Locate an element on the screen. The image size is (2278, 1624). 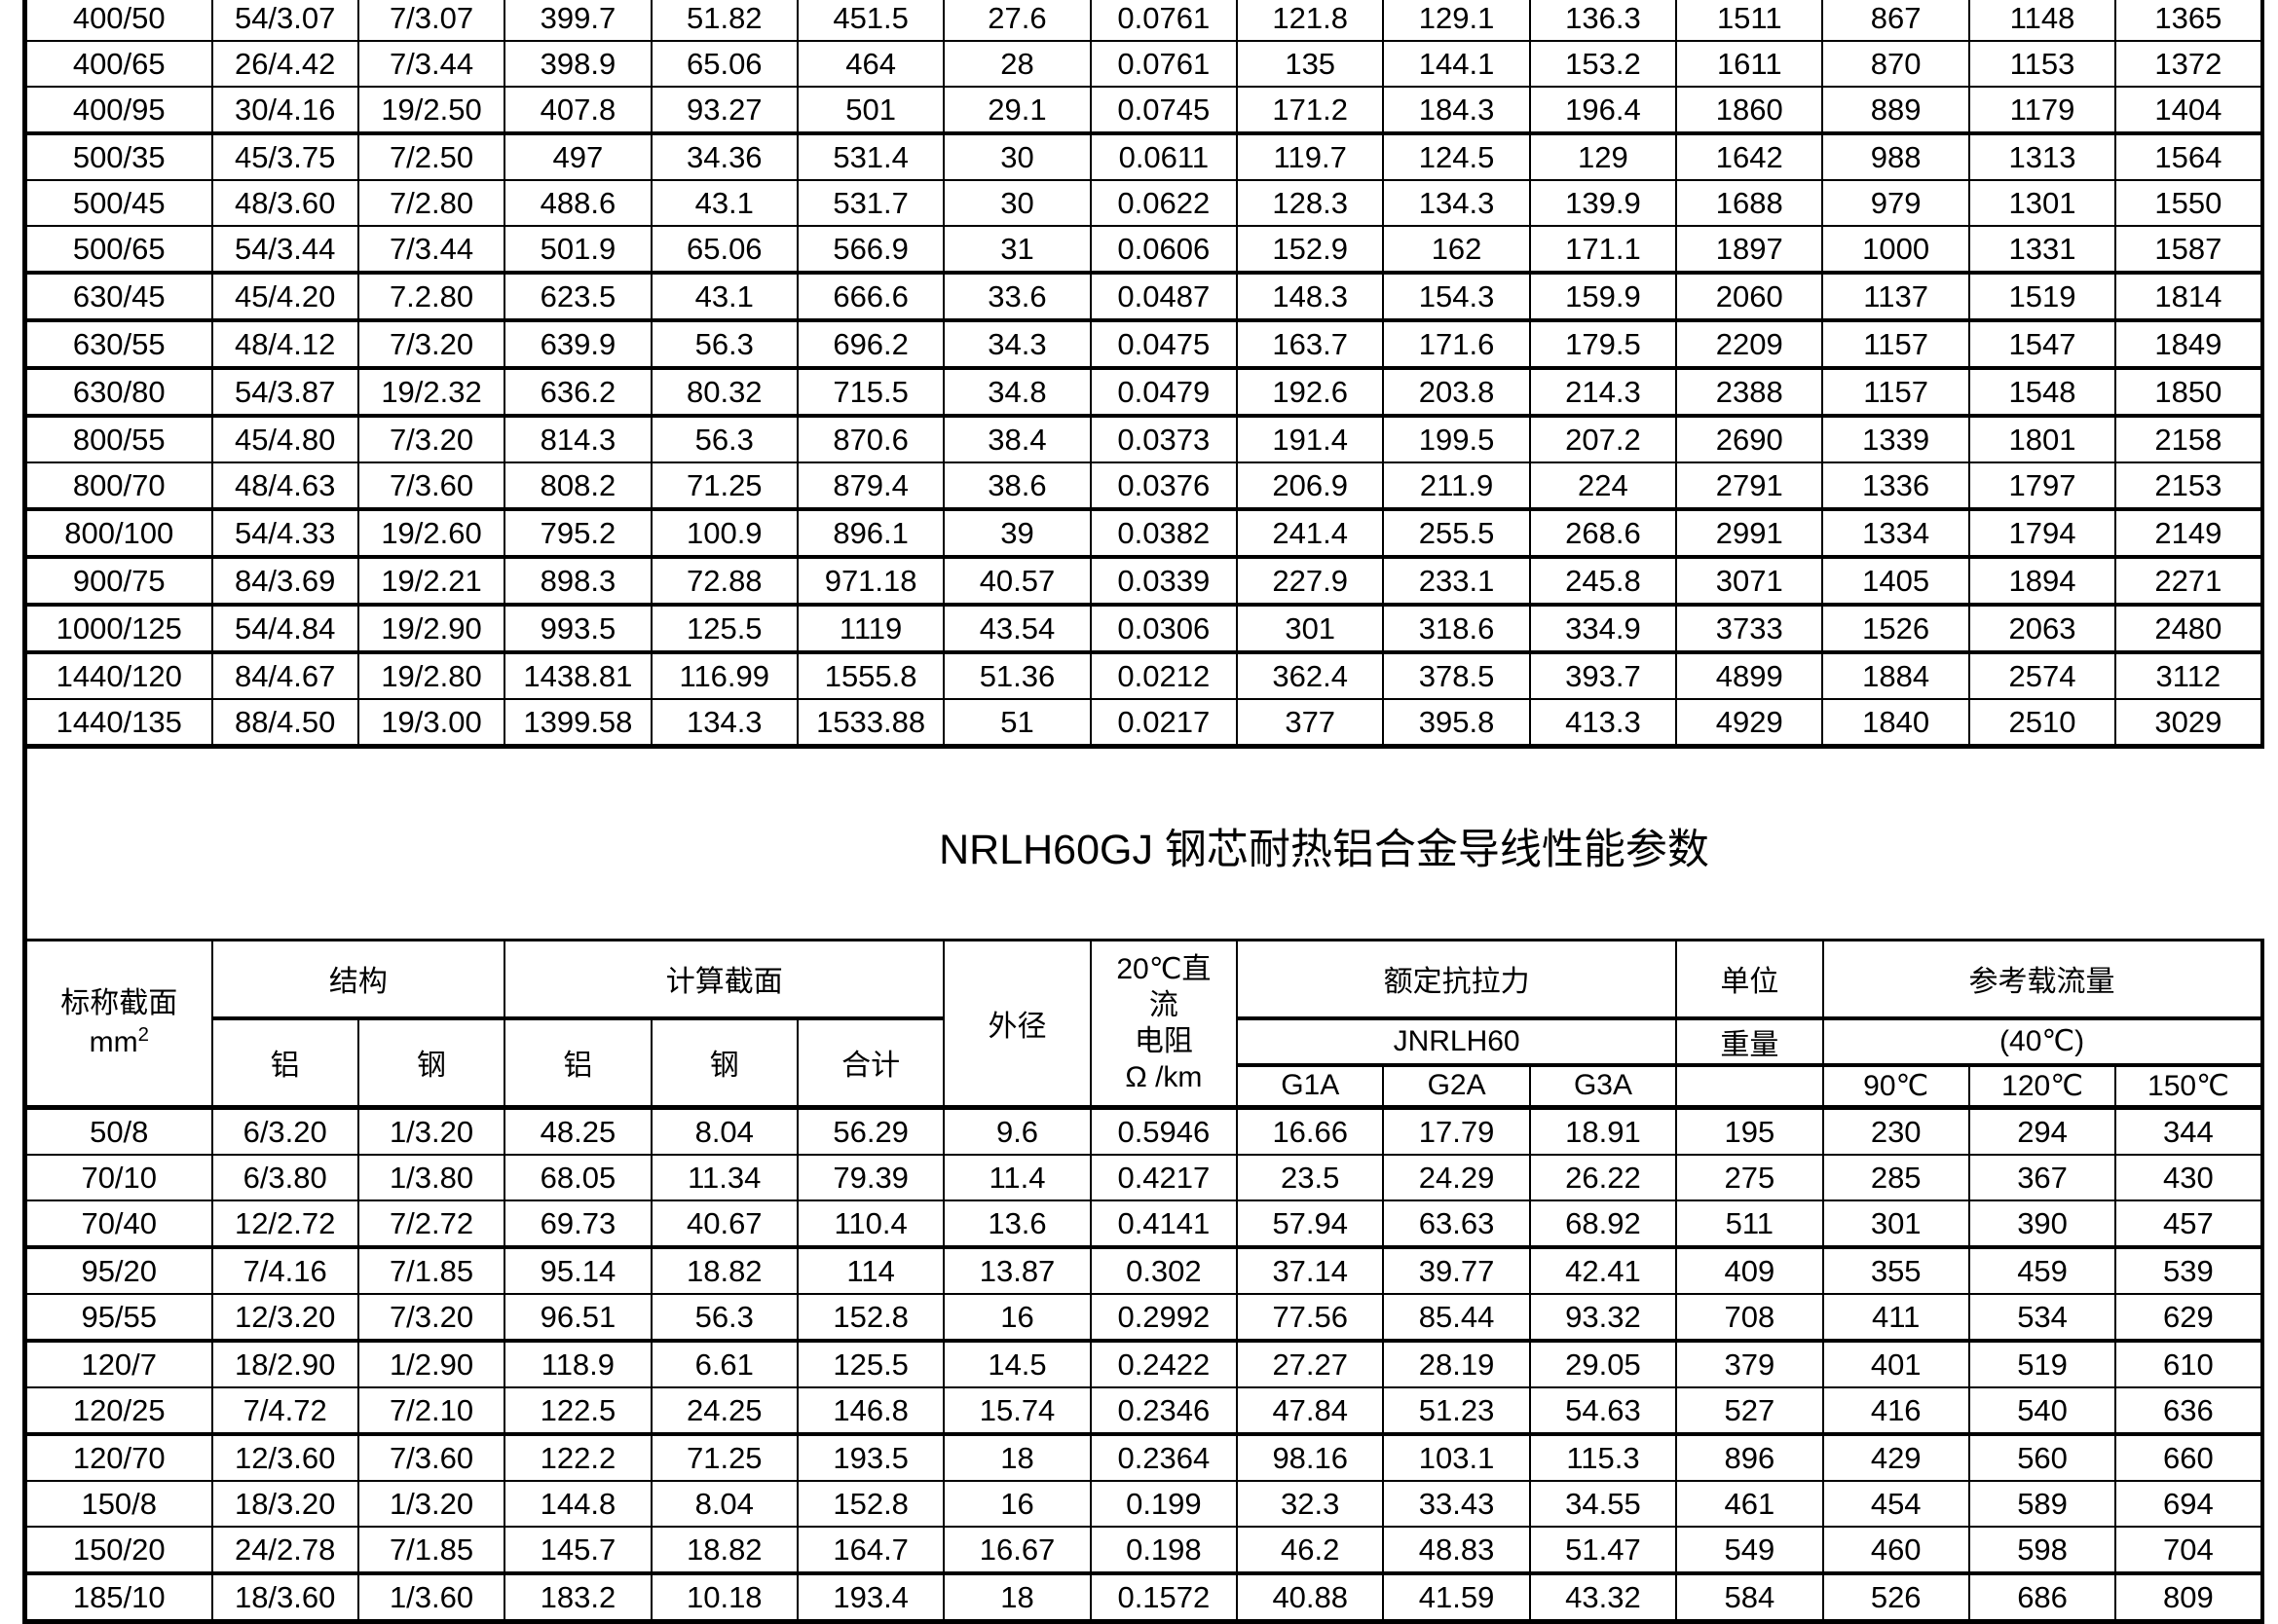
table-cell: 183.2 is located at coordinates (578, 1598).